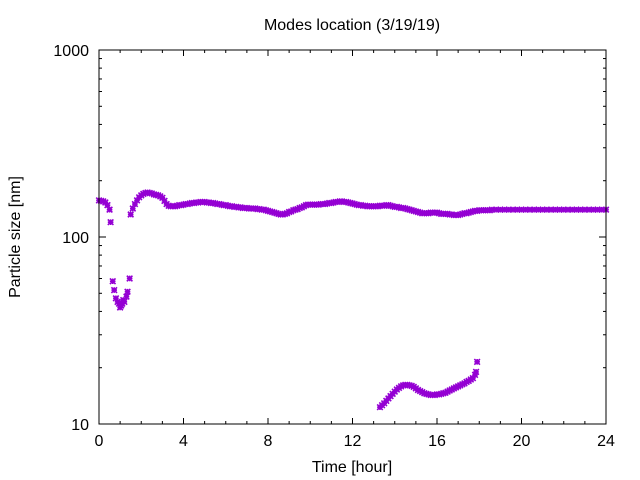  I want to click on x-tick-label: 24, so click(606, 441).